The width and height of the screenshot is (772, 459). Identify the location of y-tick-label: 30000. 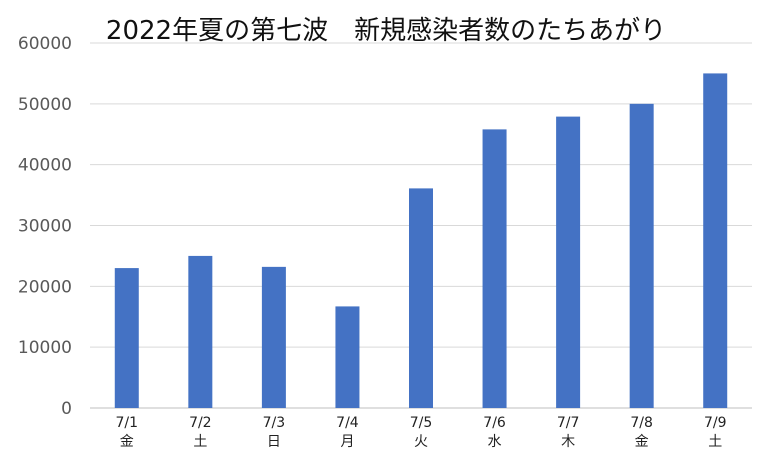
(45, 227).